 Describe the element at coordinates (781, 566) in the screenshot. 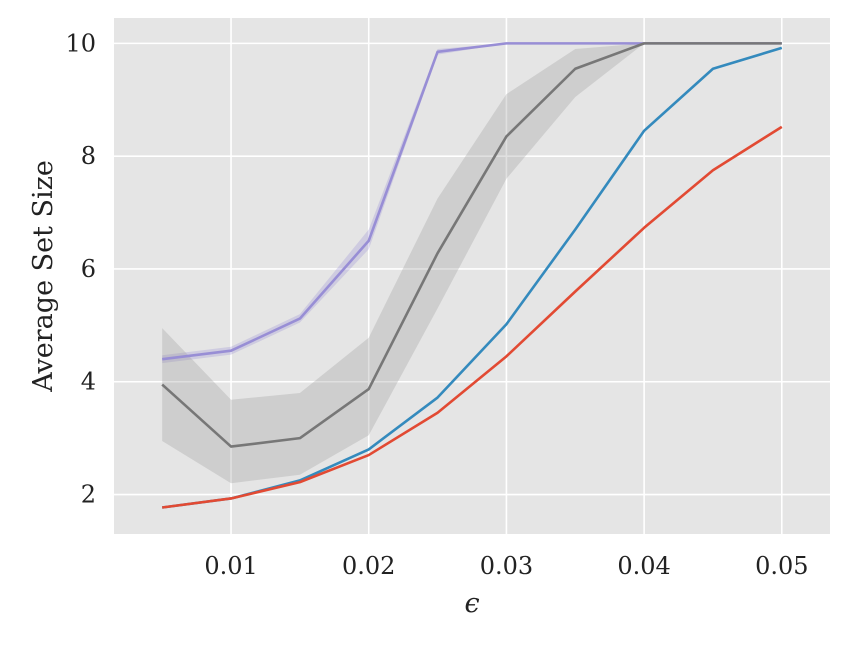

I see `x-tick-label: 0.05` at that location.